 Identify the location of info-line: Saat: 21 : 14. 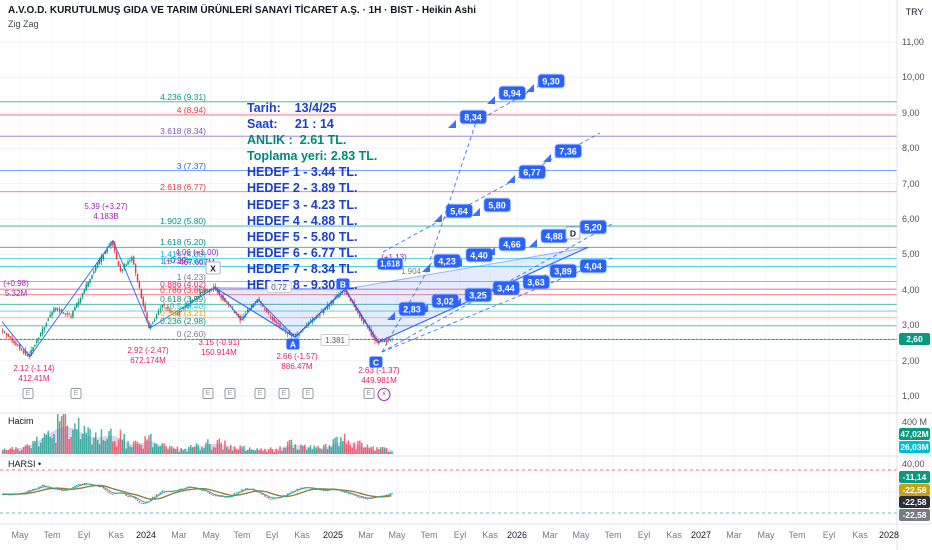
(290, 124).